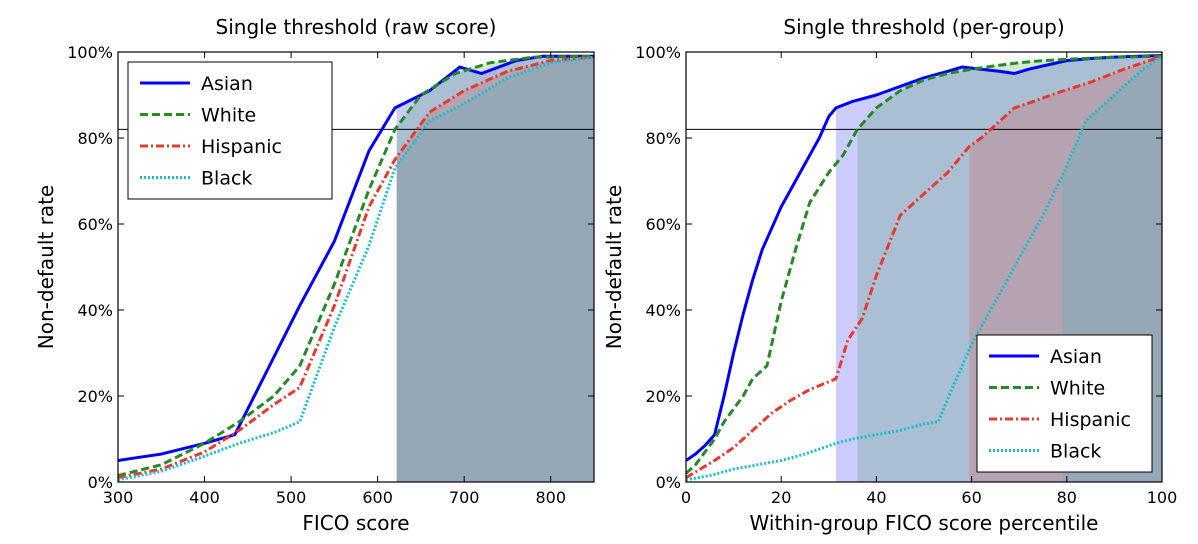  I want to click on x-tick-label: 20, so click(781, 497).